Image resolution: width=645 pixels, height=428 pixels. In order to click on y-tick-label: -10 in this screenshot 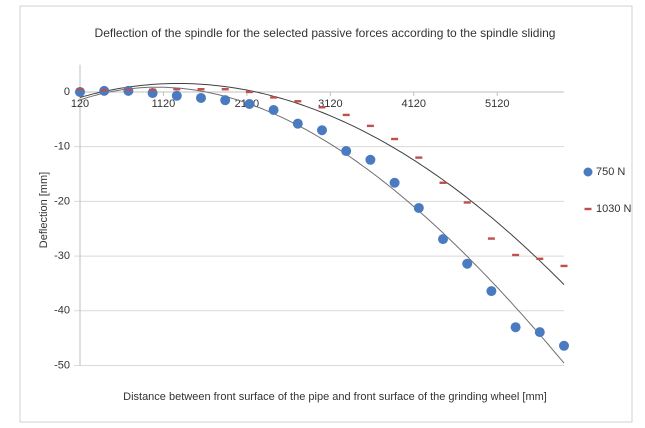, I will do `click(62, 147)`.